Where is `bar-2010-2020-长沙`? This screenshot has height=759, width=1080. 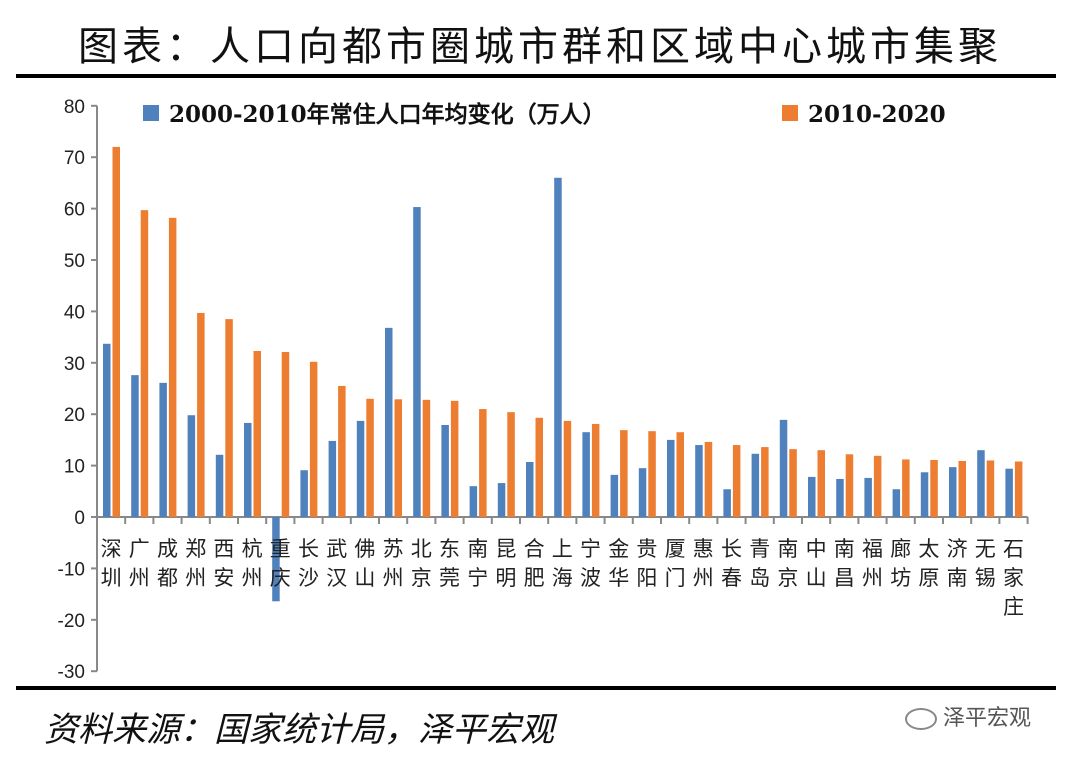
bar-2010-2020-长沙 is located at coordinates (313, 439).